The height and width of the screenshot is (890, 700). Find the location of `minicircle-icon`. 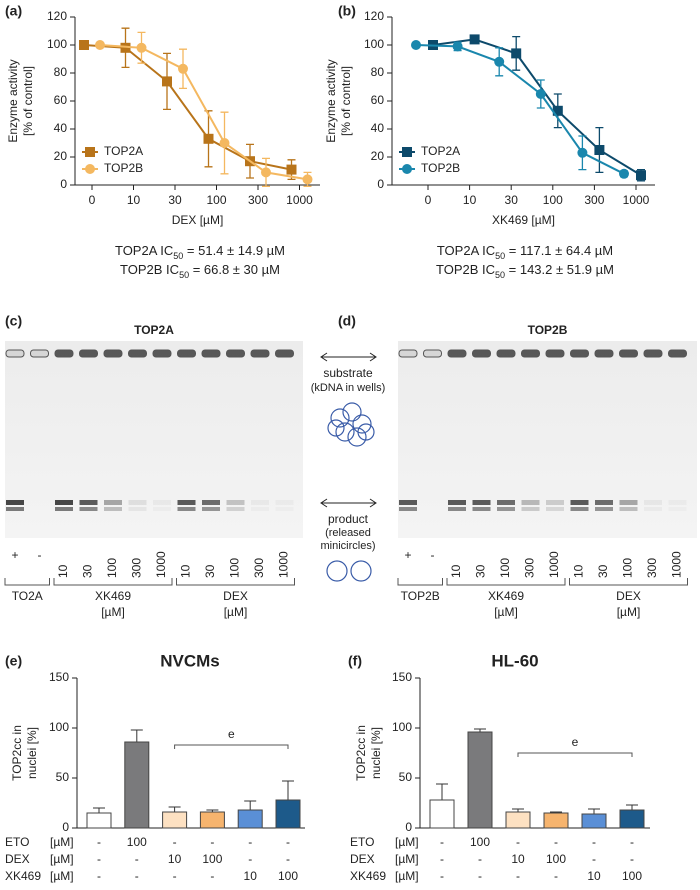

minicircle-icon is located at coordinates (349, 571).